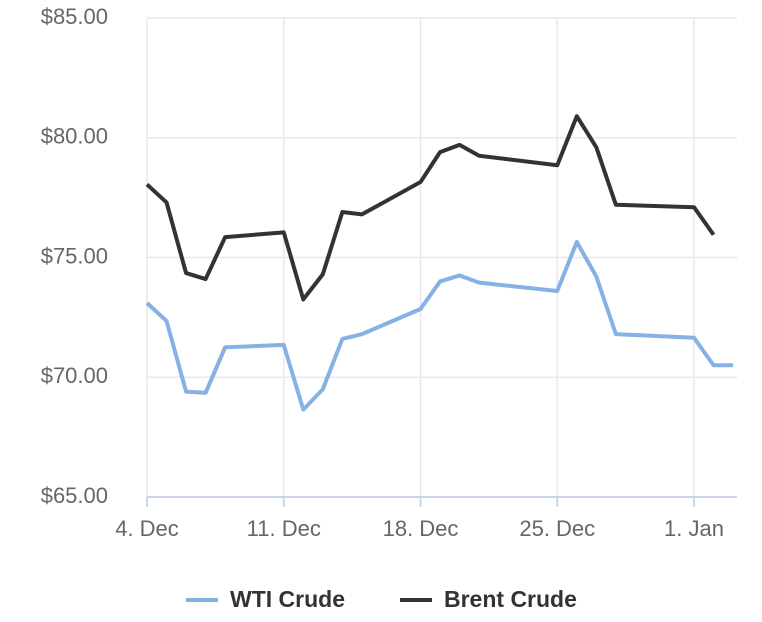  What do you see at coordinates (74, 495) in the screenshot?
I see `y-tick-label: $65.00` at bounding box center [74, 495].